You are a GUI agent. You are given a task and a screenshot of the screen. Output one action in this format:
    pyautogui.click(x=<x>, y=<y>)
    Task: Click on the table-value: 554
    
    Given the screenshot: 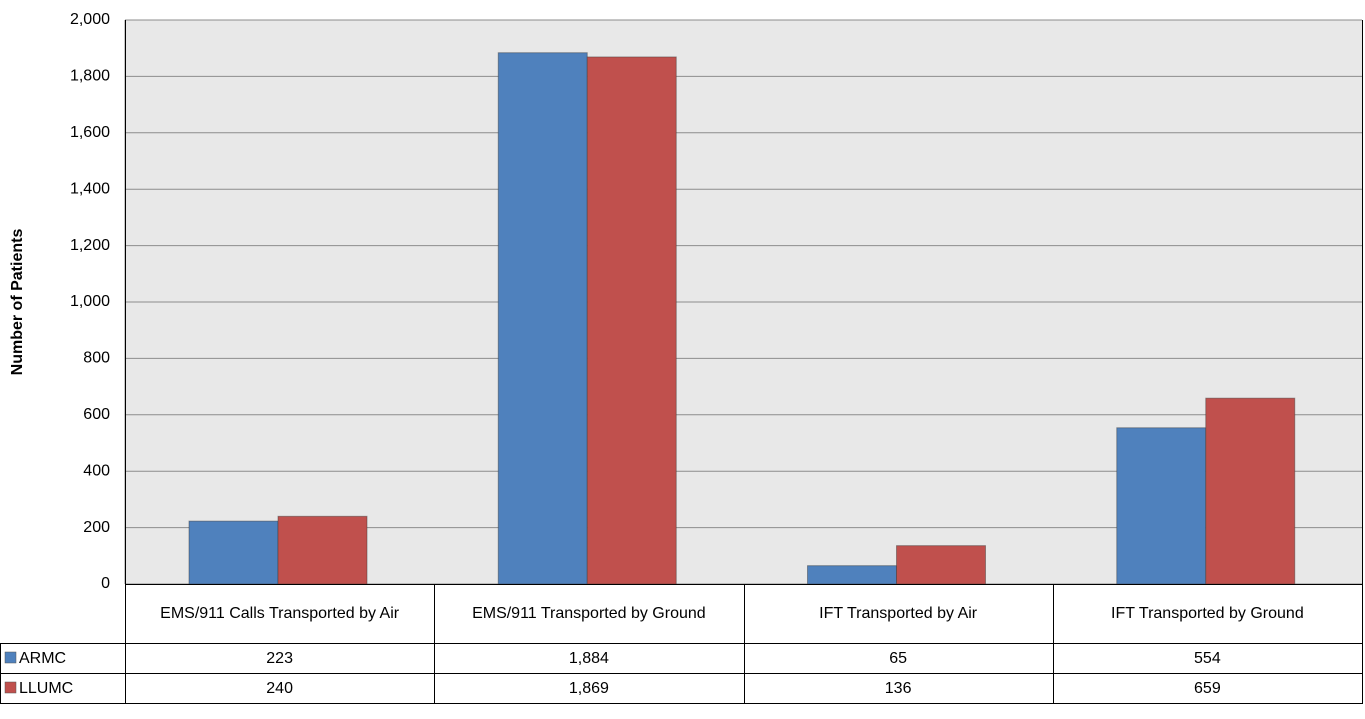 What is the action you would take?
    pyautogui.click(x=1207, y=658)
    